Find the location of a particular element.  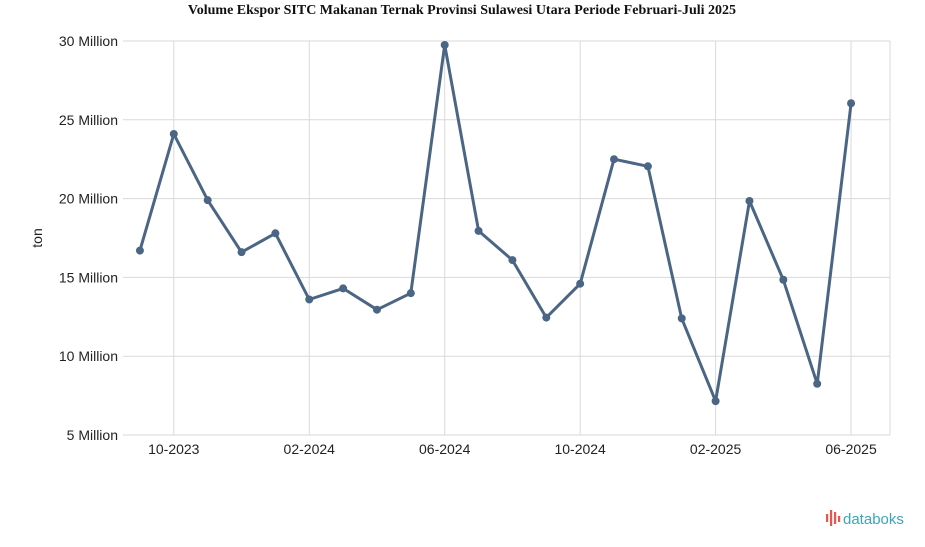

databoks-logo: databoks is located at coordinates (865, 519).